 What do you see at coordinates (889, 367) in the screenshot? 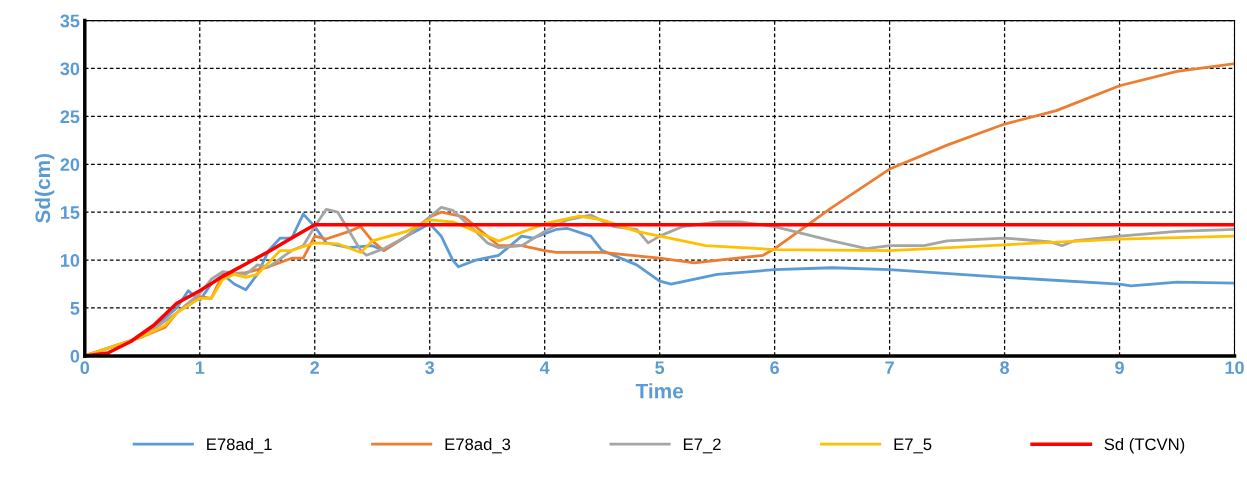
I see `x-tick-label: 7` at bounding box center [889, 367].